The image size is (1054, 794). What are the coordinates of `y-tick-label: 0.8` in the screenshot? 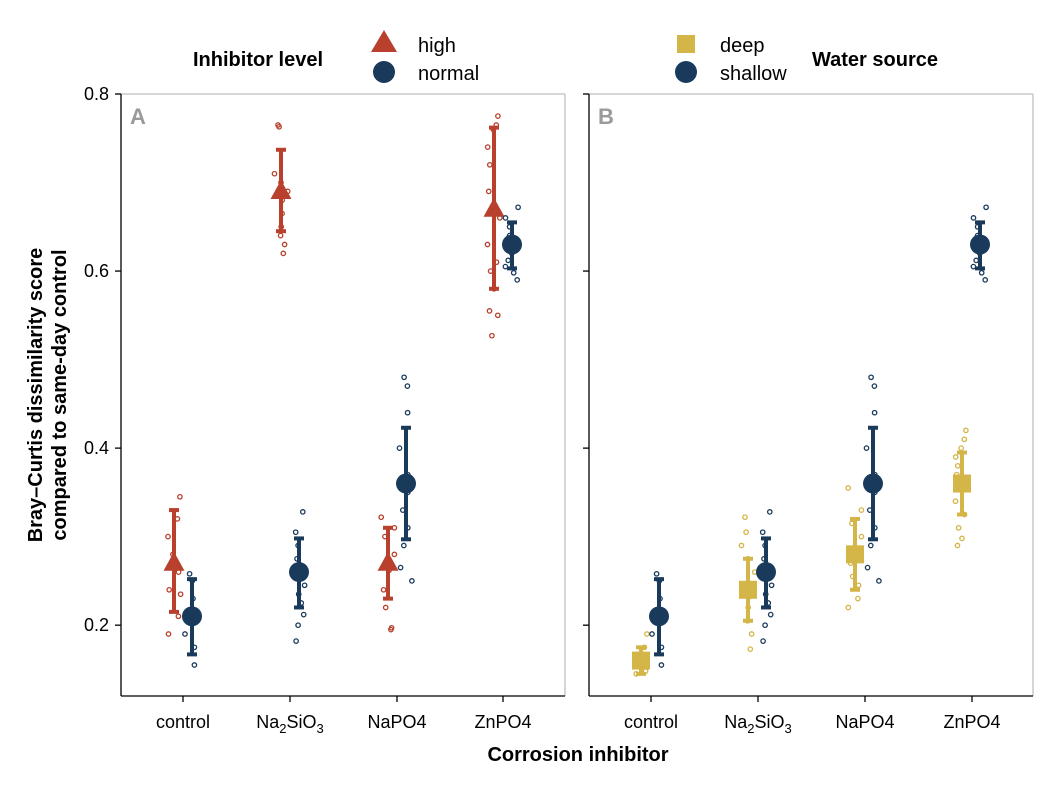 It's located at (96, 94).